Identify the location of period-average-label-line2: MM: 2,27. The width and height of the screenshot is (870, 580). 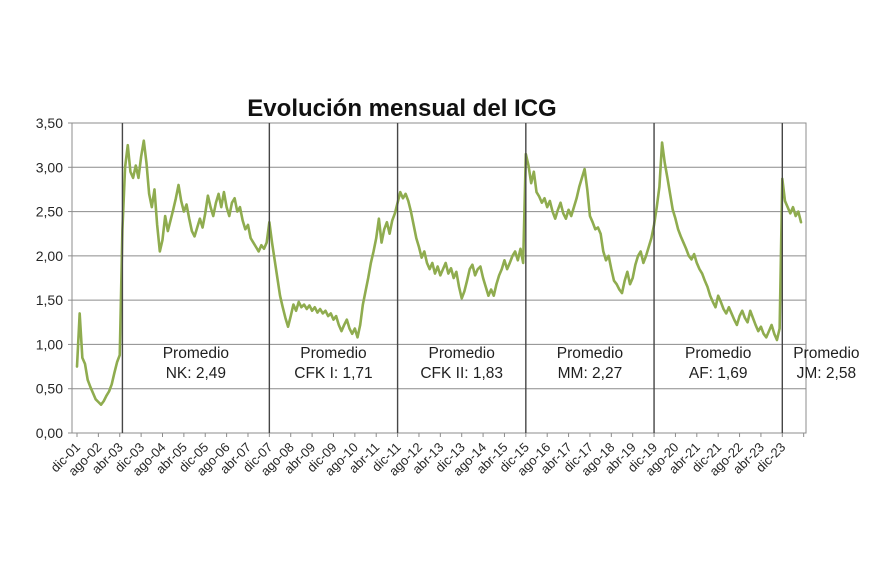
(590, 373).